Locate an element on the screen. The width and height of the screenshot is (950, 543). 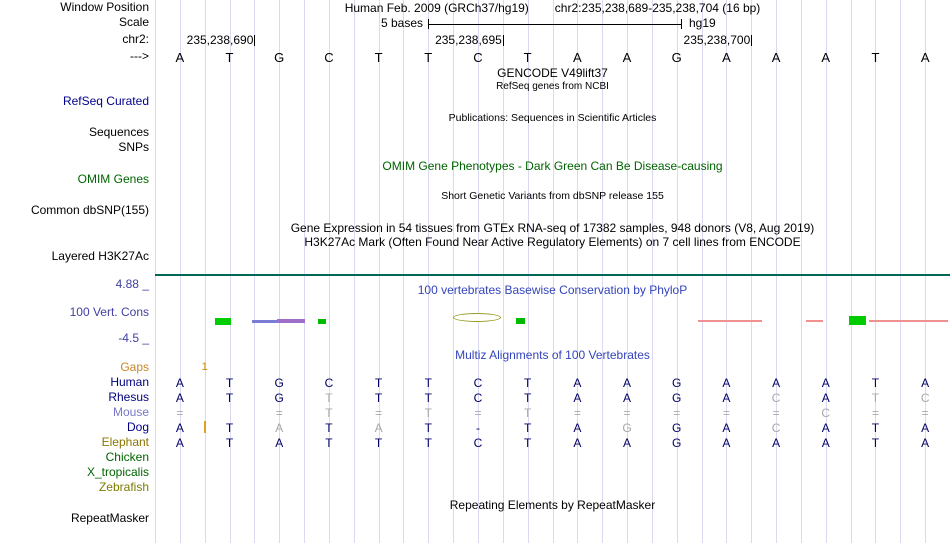
track-label-omim-genes: OMIM Genes is located at coordinates (113, 179).